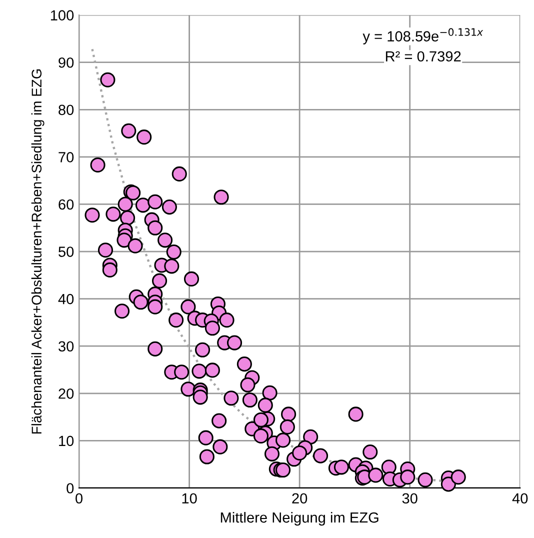  Describe the element at coordinates (66, 204) in the screenshot. I see `y-tick-label: 60` at that location.